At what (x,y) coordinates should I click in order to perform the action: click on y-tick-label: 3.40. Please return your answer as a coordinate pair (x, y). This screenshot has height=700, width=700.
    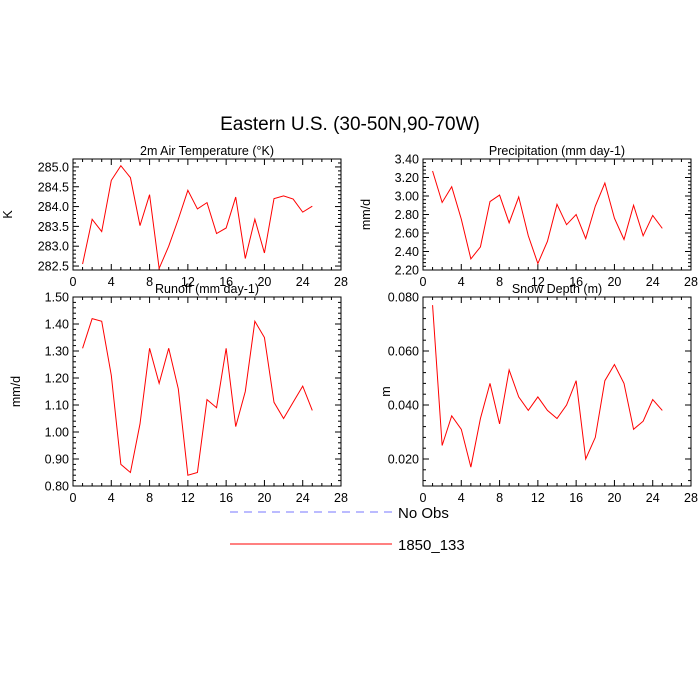
    Looking at the image, I should click on (407, 160).